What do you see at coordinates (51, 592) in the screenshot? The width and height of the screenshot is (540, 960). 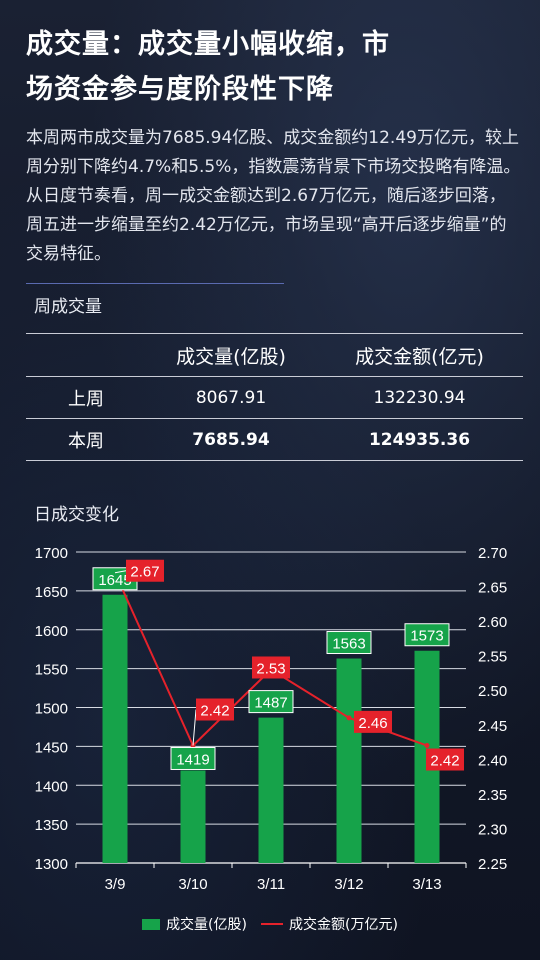 I see `y-left-tick-label: 1650` at bounding box center [51, 592].